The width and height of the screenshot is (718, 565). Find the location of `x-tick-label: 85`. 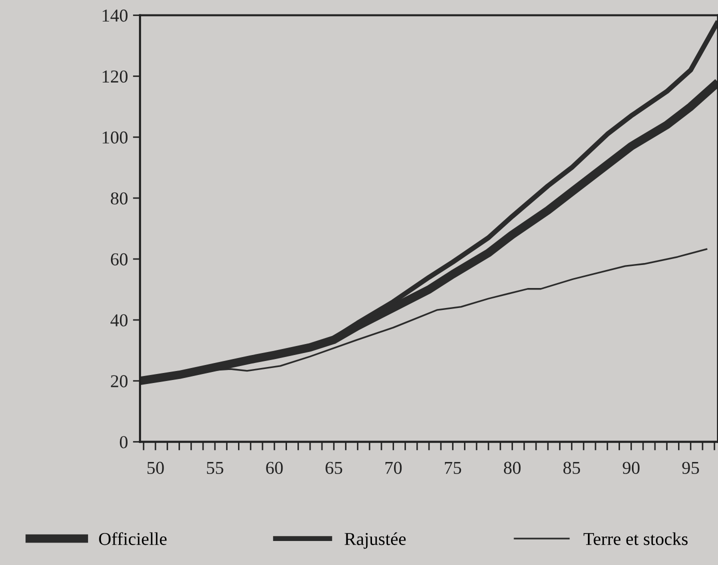

x-tick-label: 85 is located at coordinates (571, 468).